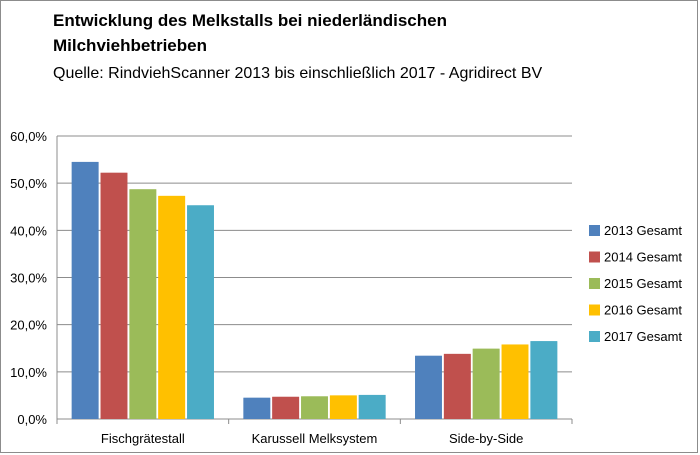 Image resolution: width=700 pixels, height=455 pixels. I want to click on legend-entry-label: 2013 Gesamt, so click(643, 230).